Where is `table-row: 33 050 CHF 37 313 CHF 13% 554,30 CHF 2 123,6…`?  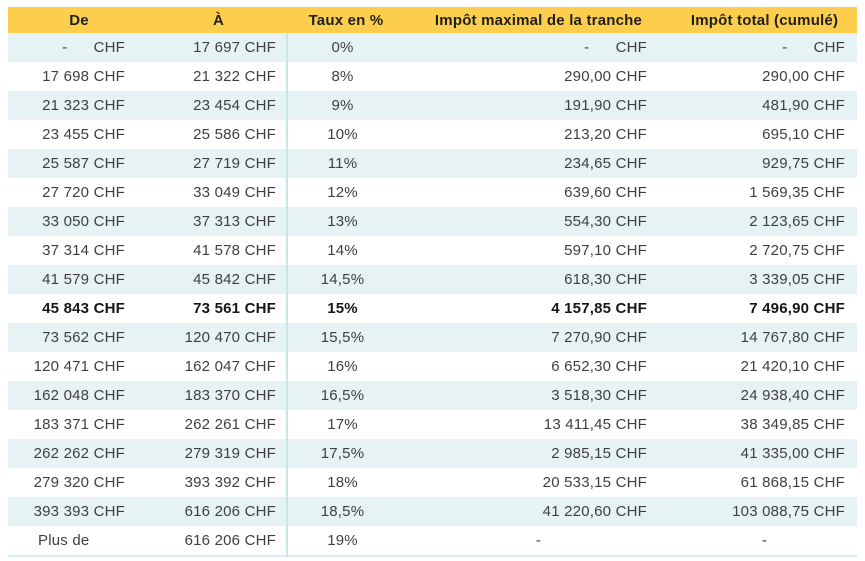 table-row: 33 050 CHF 37 313 CHF 13% 554,30 CHF 2 123,6… is located at coordinates (432, 221).